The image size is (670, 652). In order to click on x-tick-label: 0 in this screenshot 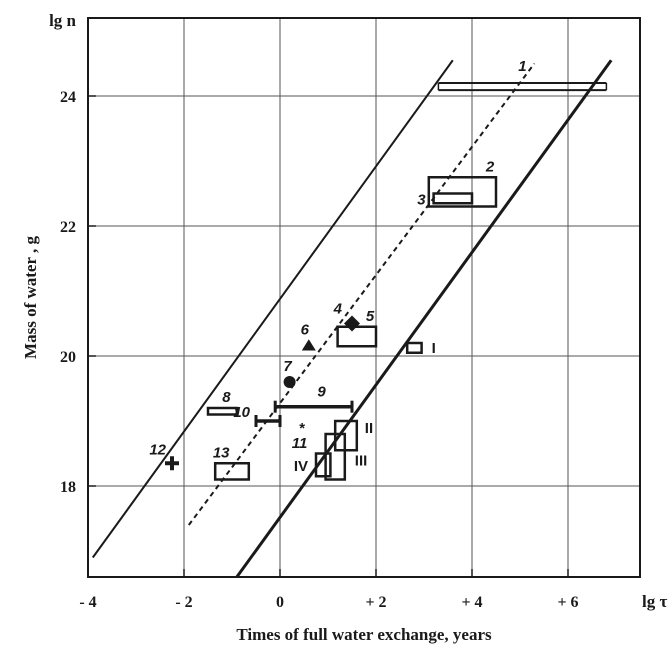, I will do `click(280, 602)`.